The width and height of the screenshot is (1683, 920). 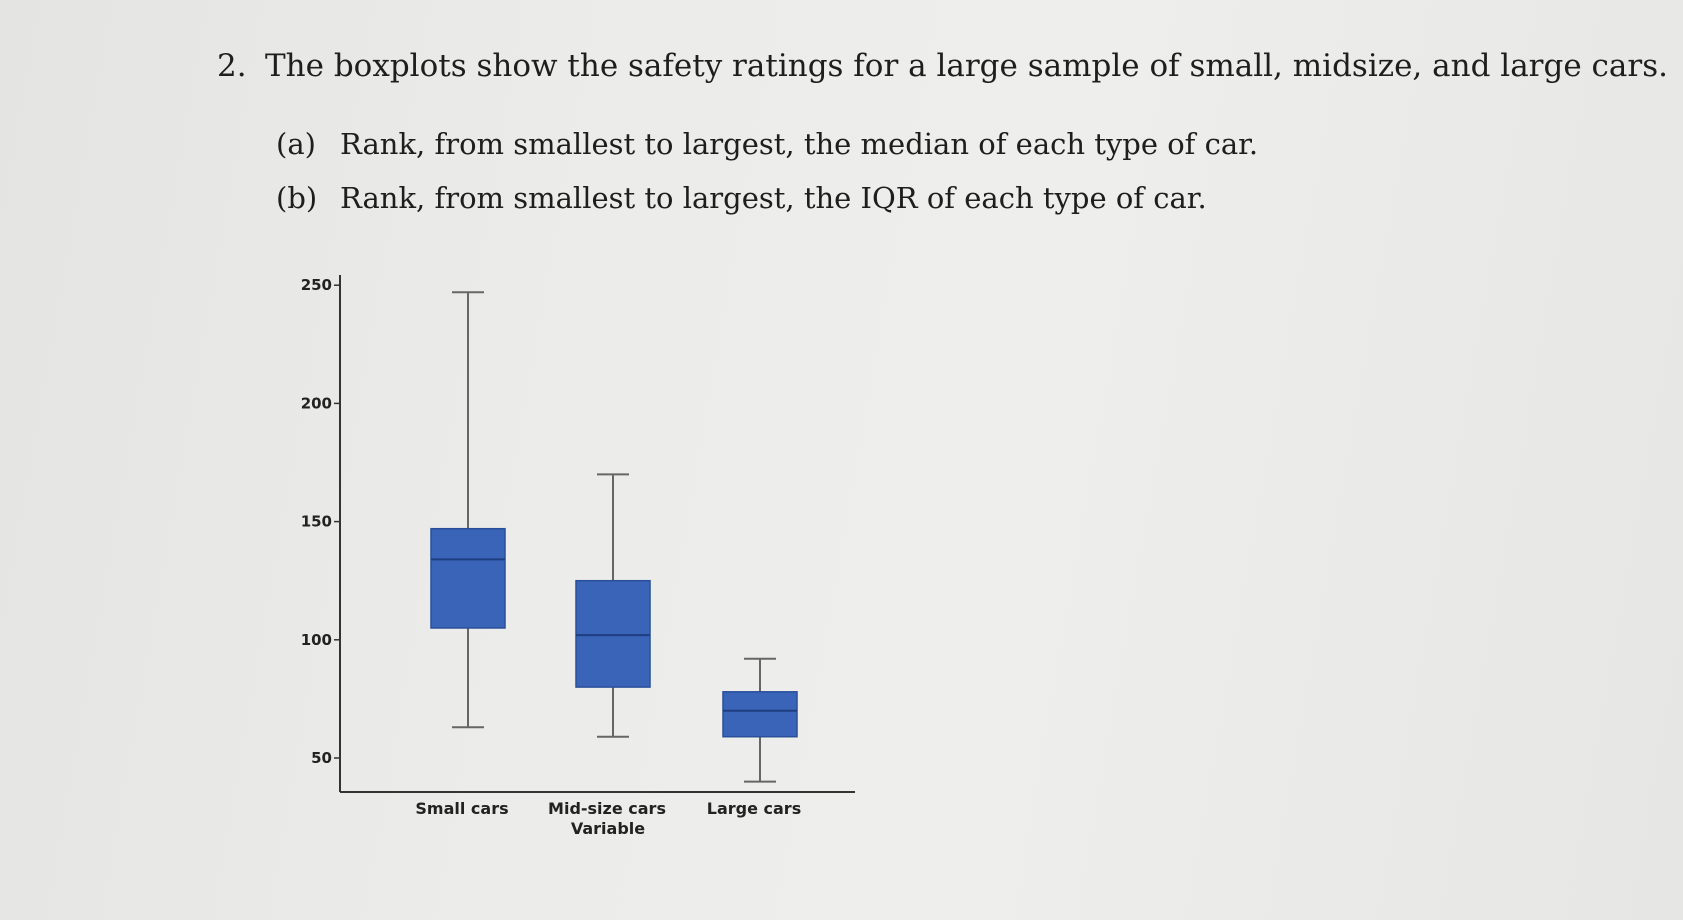 What do you see at coordinates (296, 144) in the screenshot?
I see `part-a-label: (a)` at bounding box center [296, 144].